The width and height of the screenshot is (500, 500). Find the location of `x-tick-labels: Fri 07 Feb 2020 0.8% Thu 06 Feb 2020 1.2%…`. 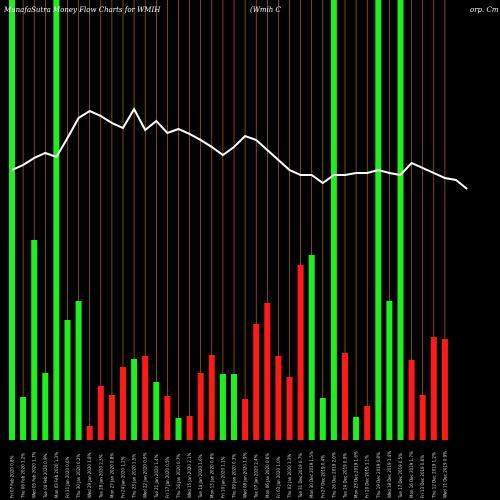

x-tick-labels: Fri 07 Feb 2020 0.8% Thu 06 Feb 2020 1.2%… is located at coordinates (229, 475).